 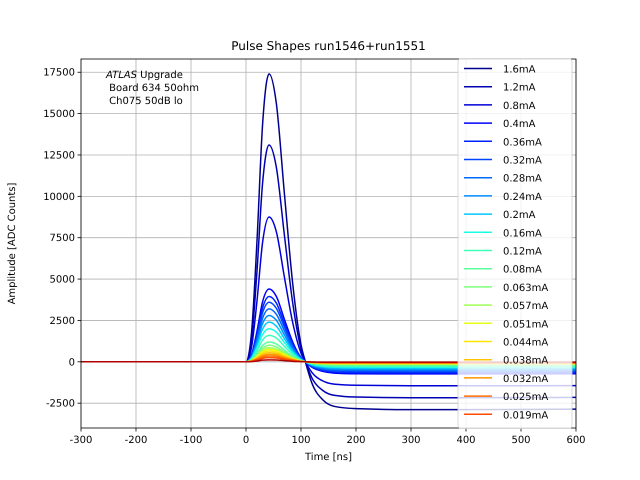 What do you see at coordinates (522, 161) in the screenshot?
I see `legend-label: 0.32mA` at bounding box center [522, 161].